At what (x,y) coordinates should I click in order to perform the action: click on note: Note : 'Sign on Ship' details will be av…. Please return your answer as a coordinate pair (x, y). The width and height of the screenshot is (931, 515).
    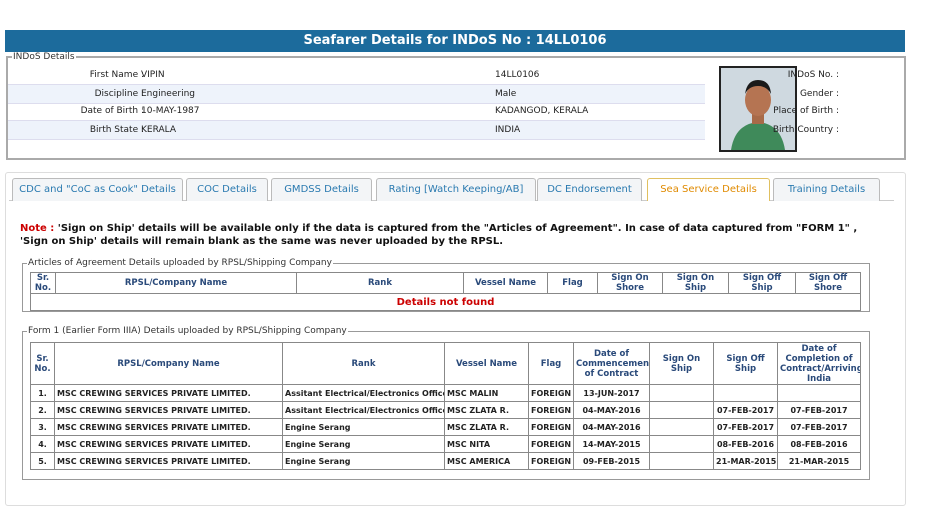
    Looking at the image, I should click on (450, 235).